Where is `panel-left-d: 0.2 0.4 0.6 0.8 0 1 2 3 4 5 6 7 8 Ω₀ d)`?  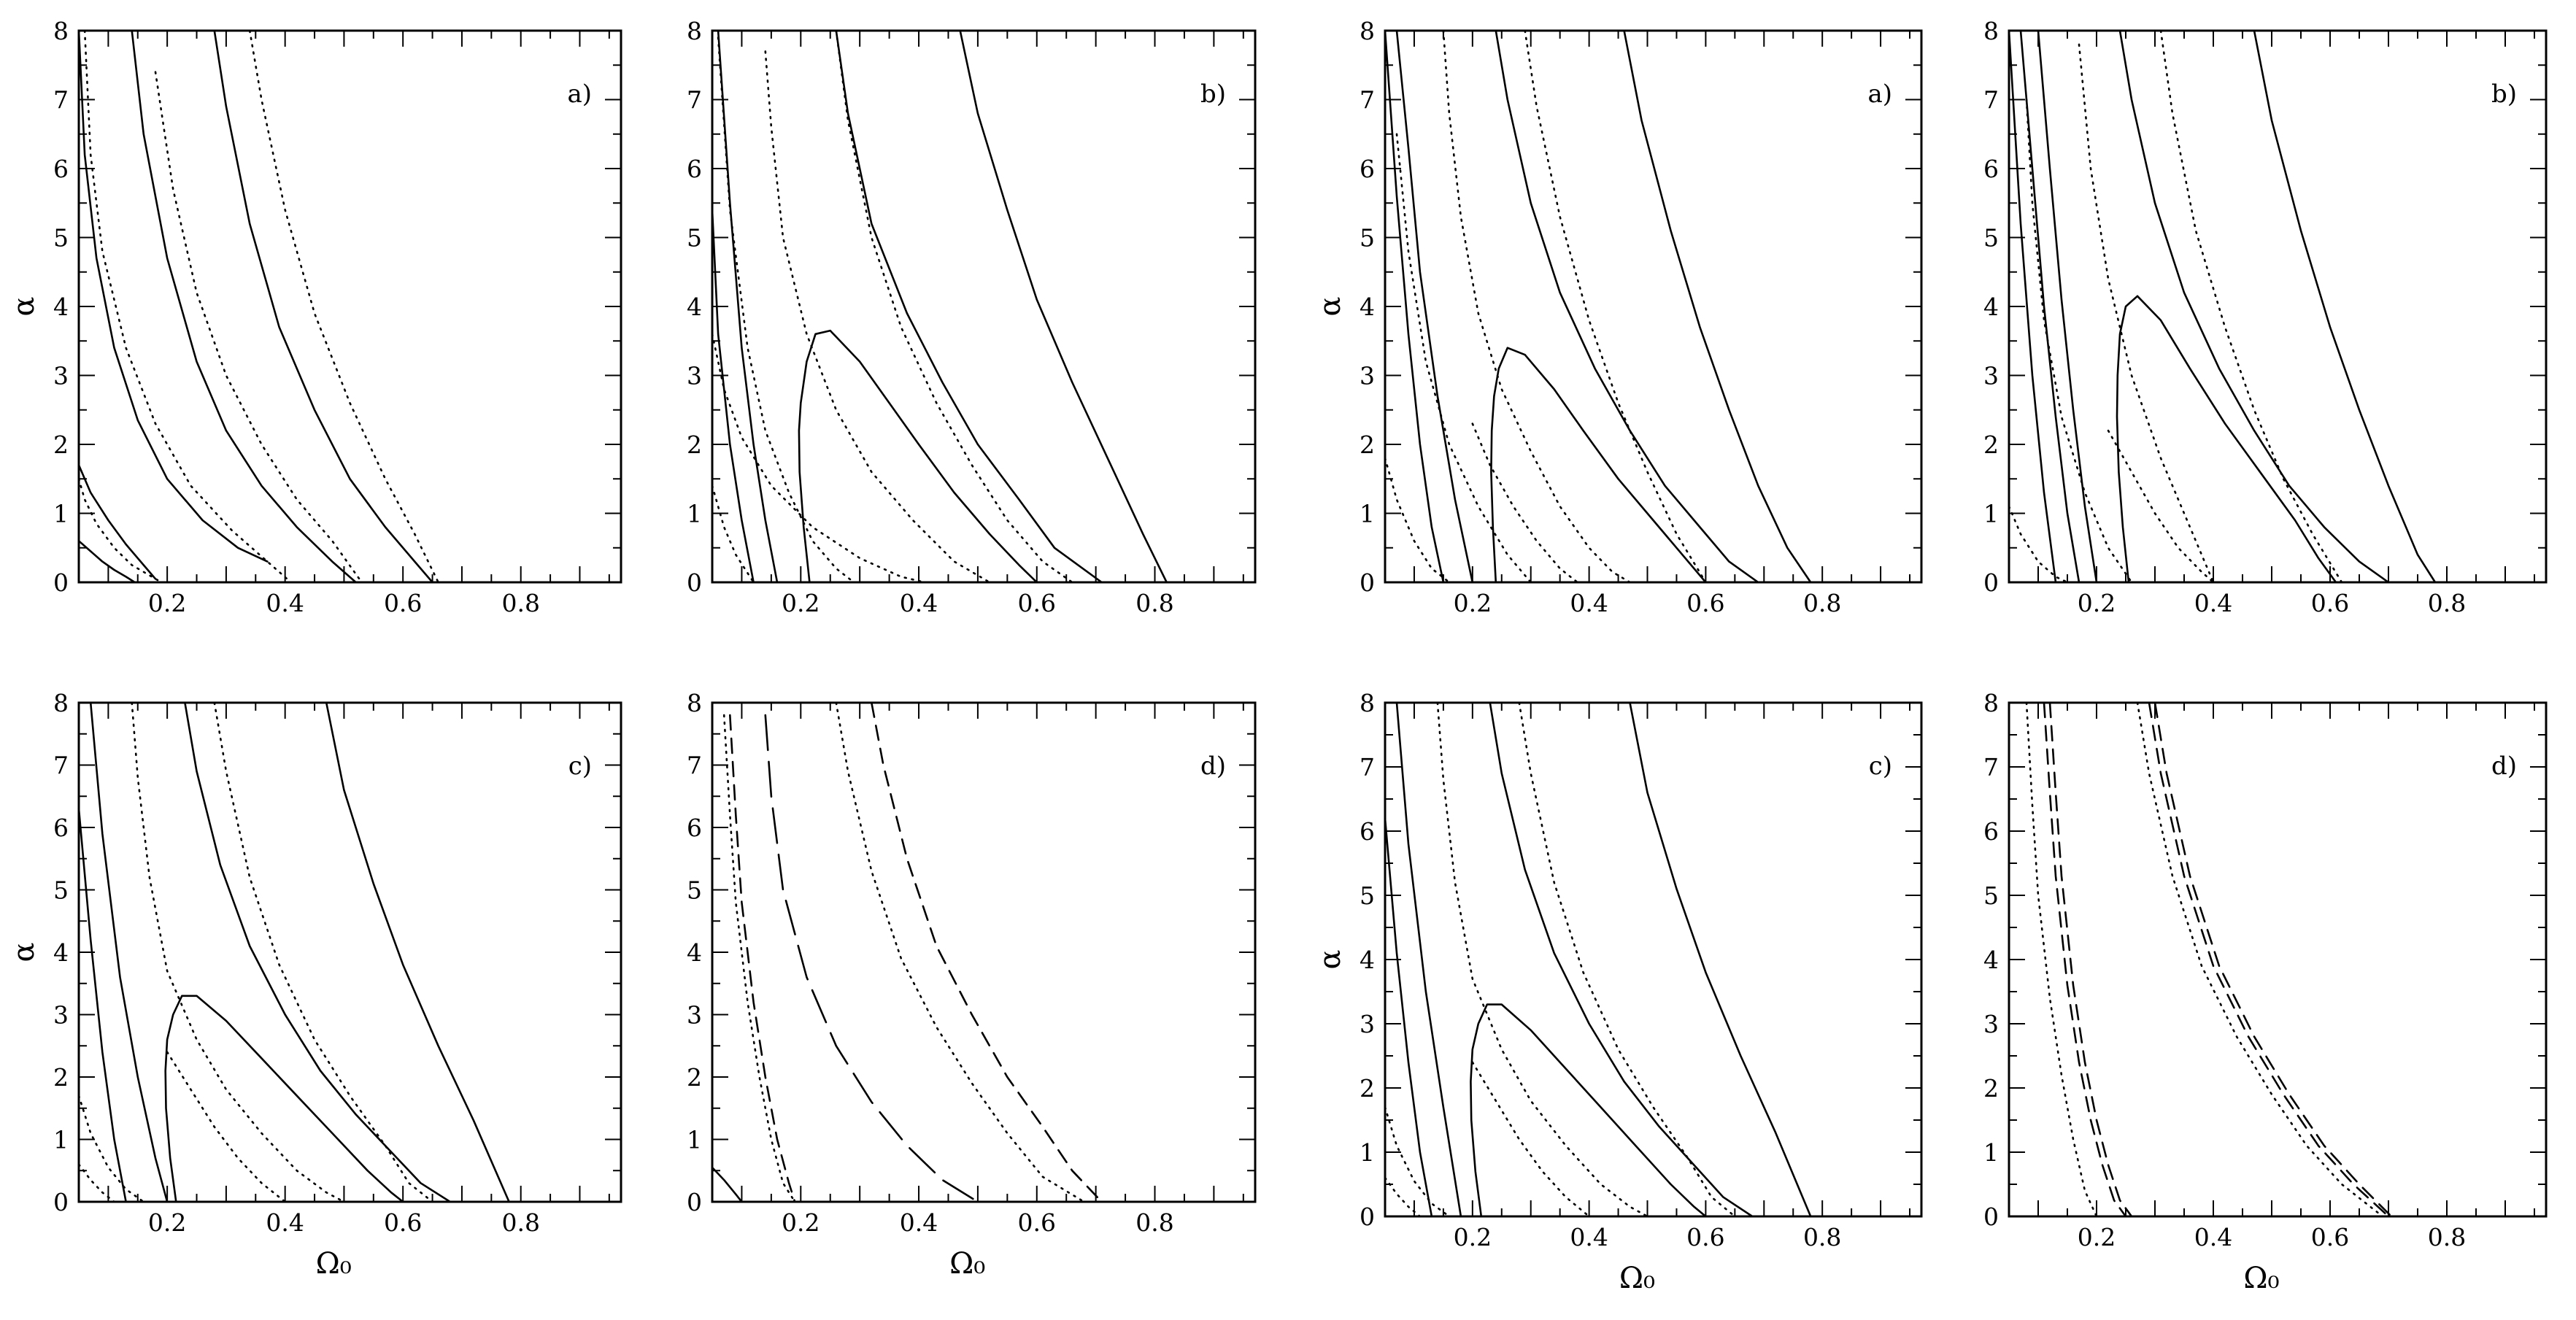 panel-left-d: 0.2 0.4 0.6 0.8 0 1 2 3 4 5 6 7 8 Ω₀ d) is located at coordinates (972, 985).